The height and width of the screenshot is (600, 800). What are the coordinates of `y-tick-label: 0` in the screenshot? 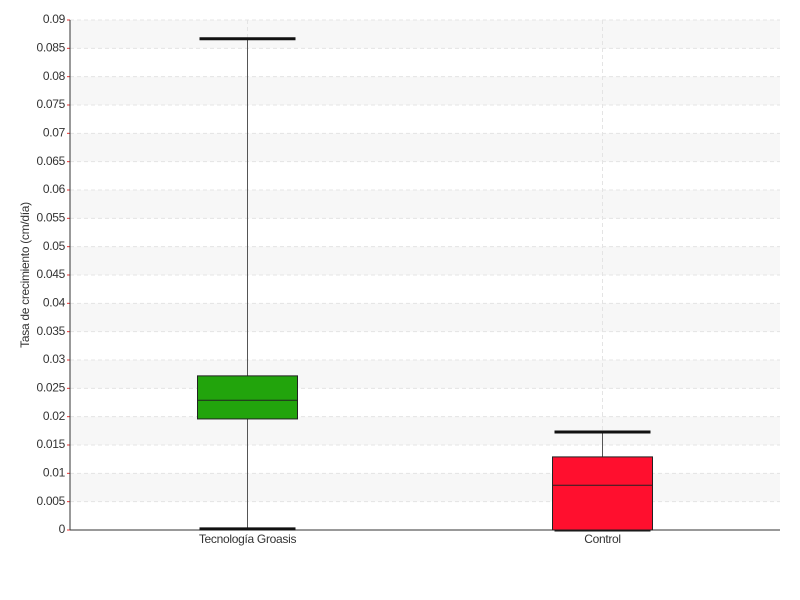 It's located at (62, 529).